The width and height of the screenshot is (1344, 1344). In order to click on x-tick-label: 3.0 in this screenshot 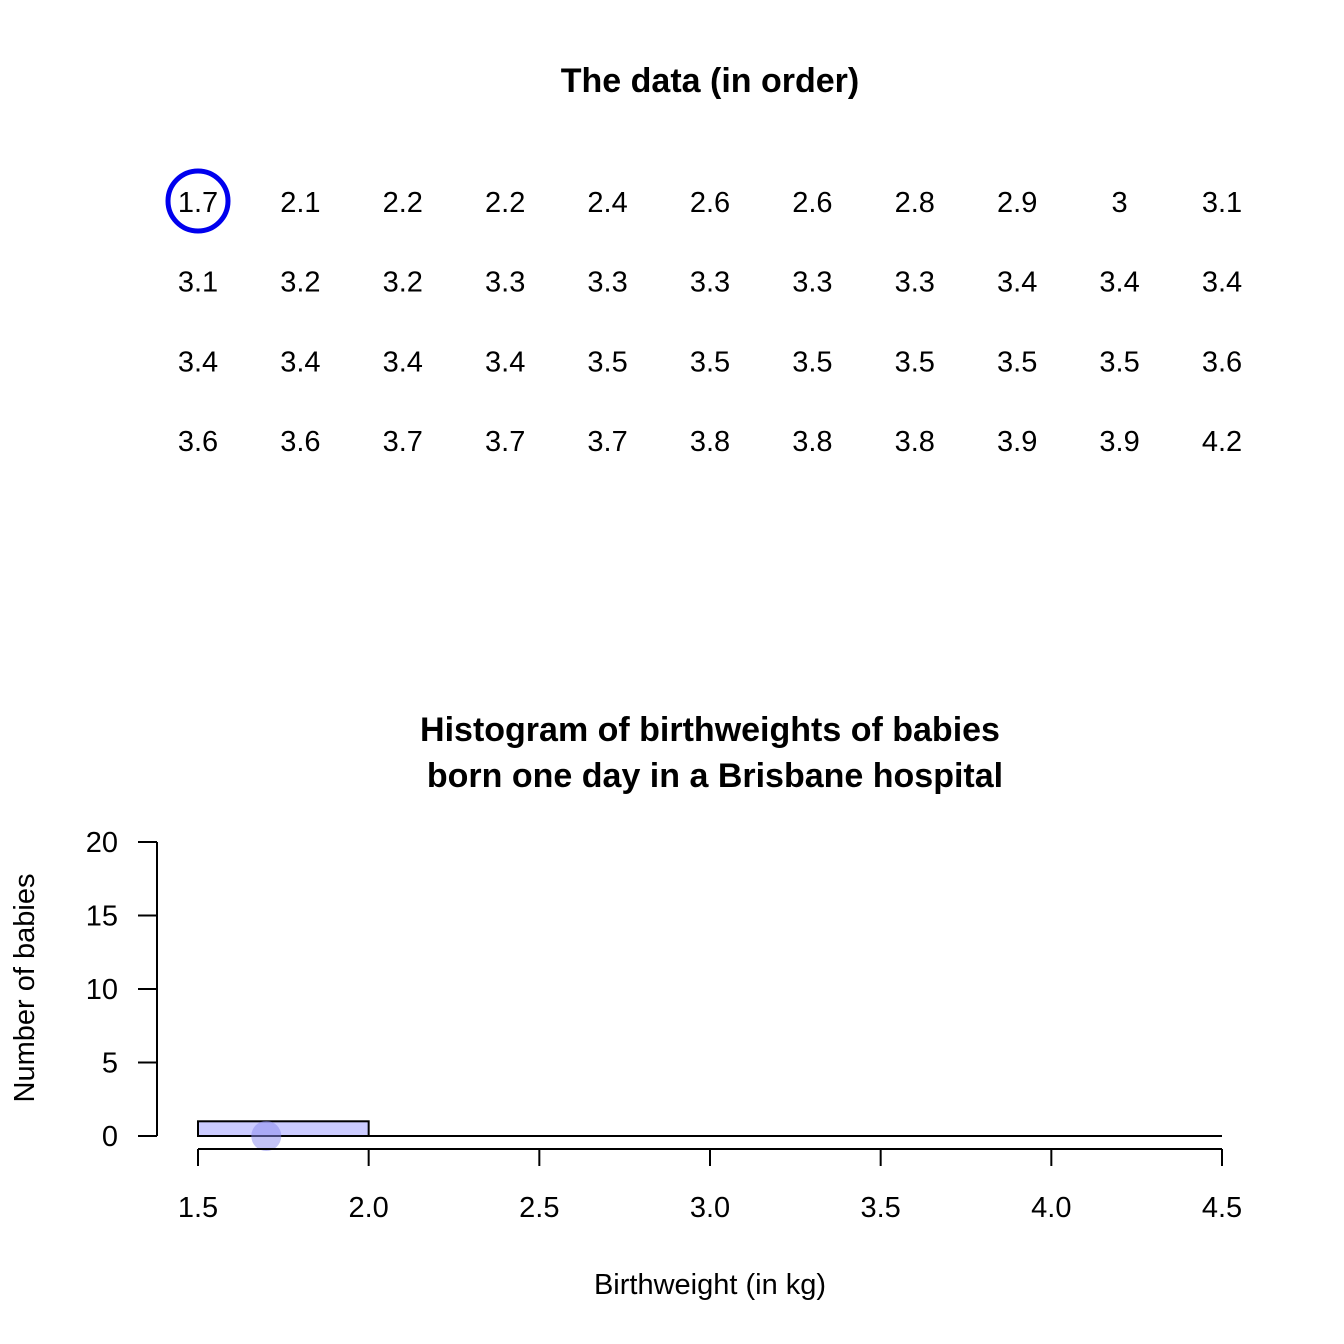, I will do `click(710, 1208)`.